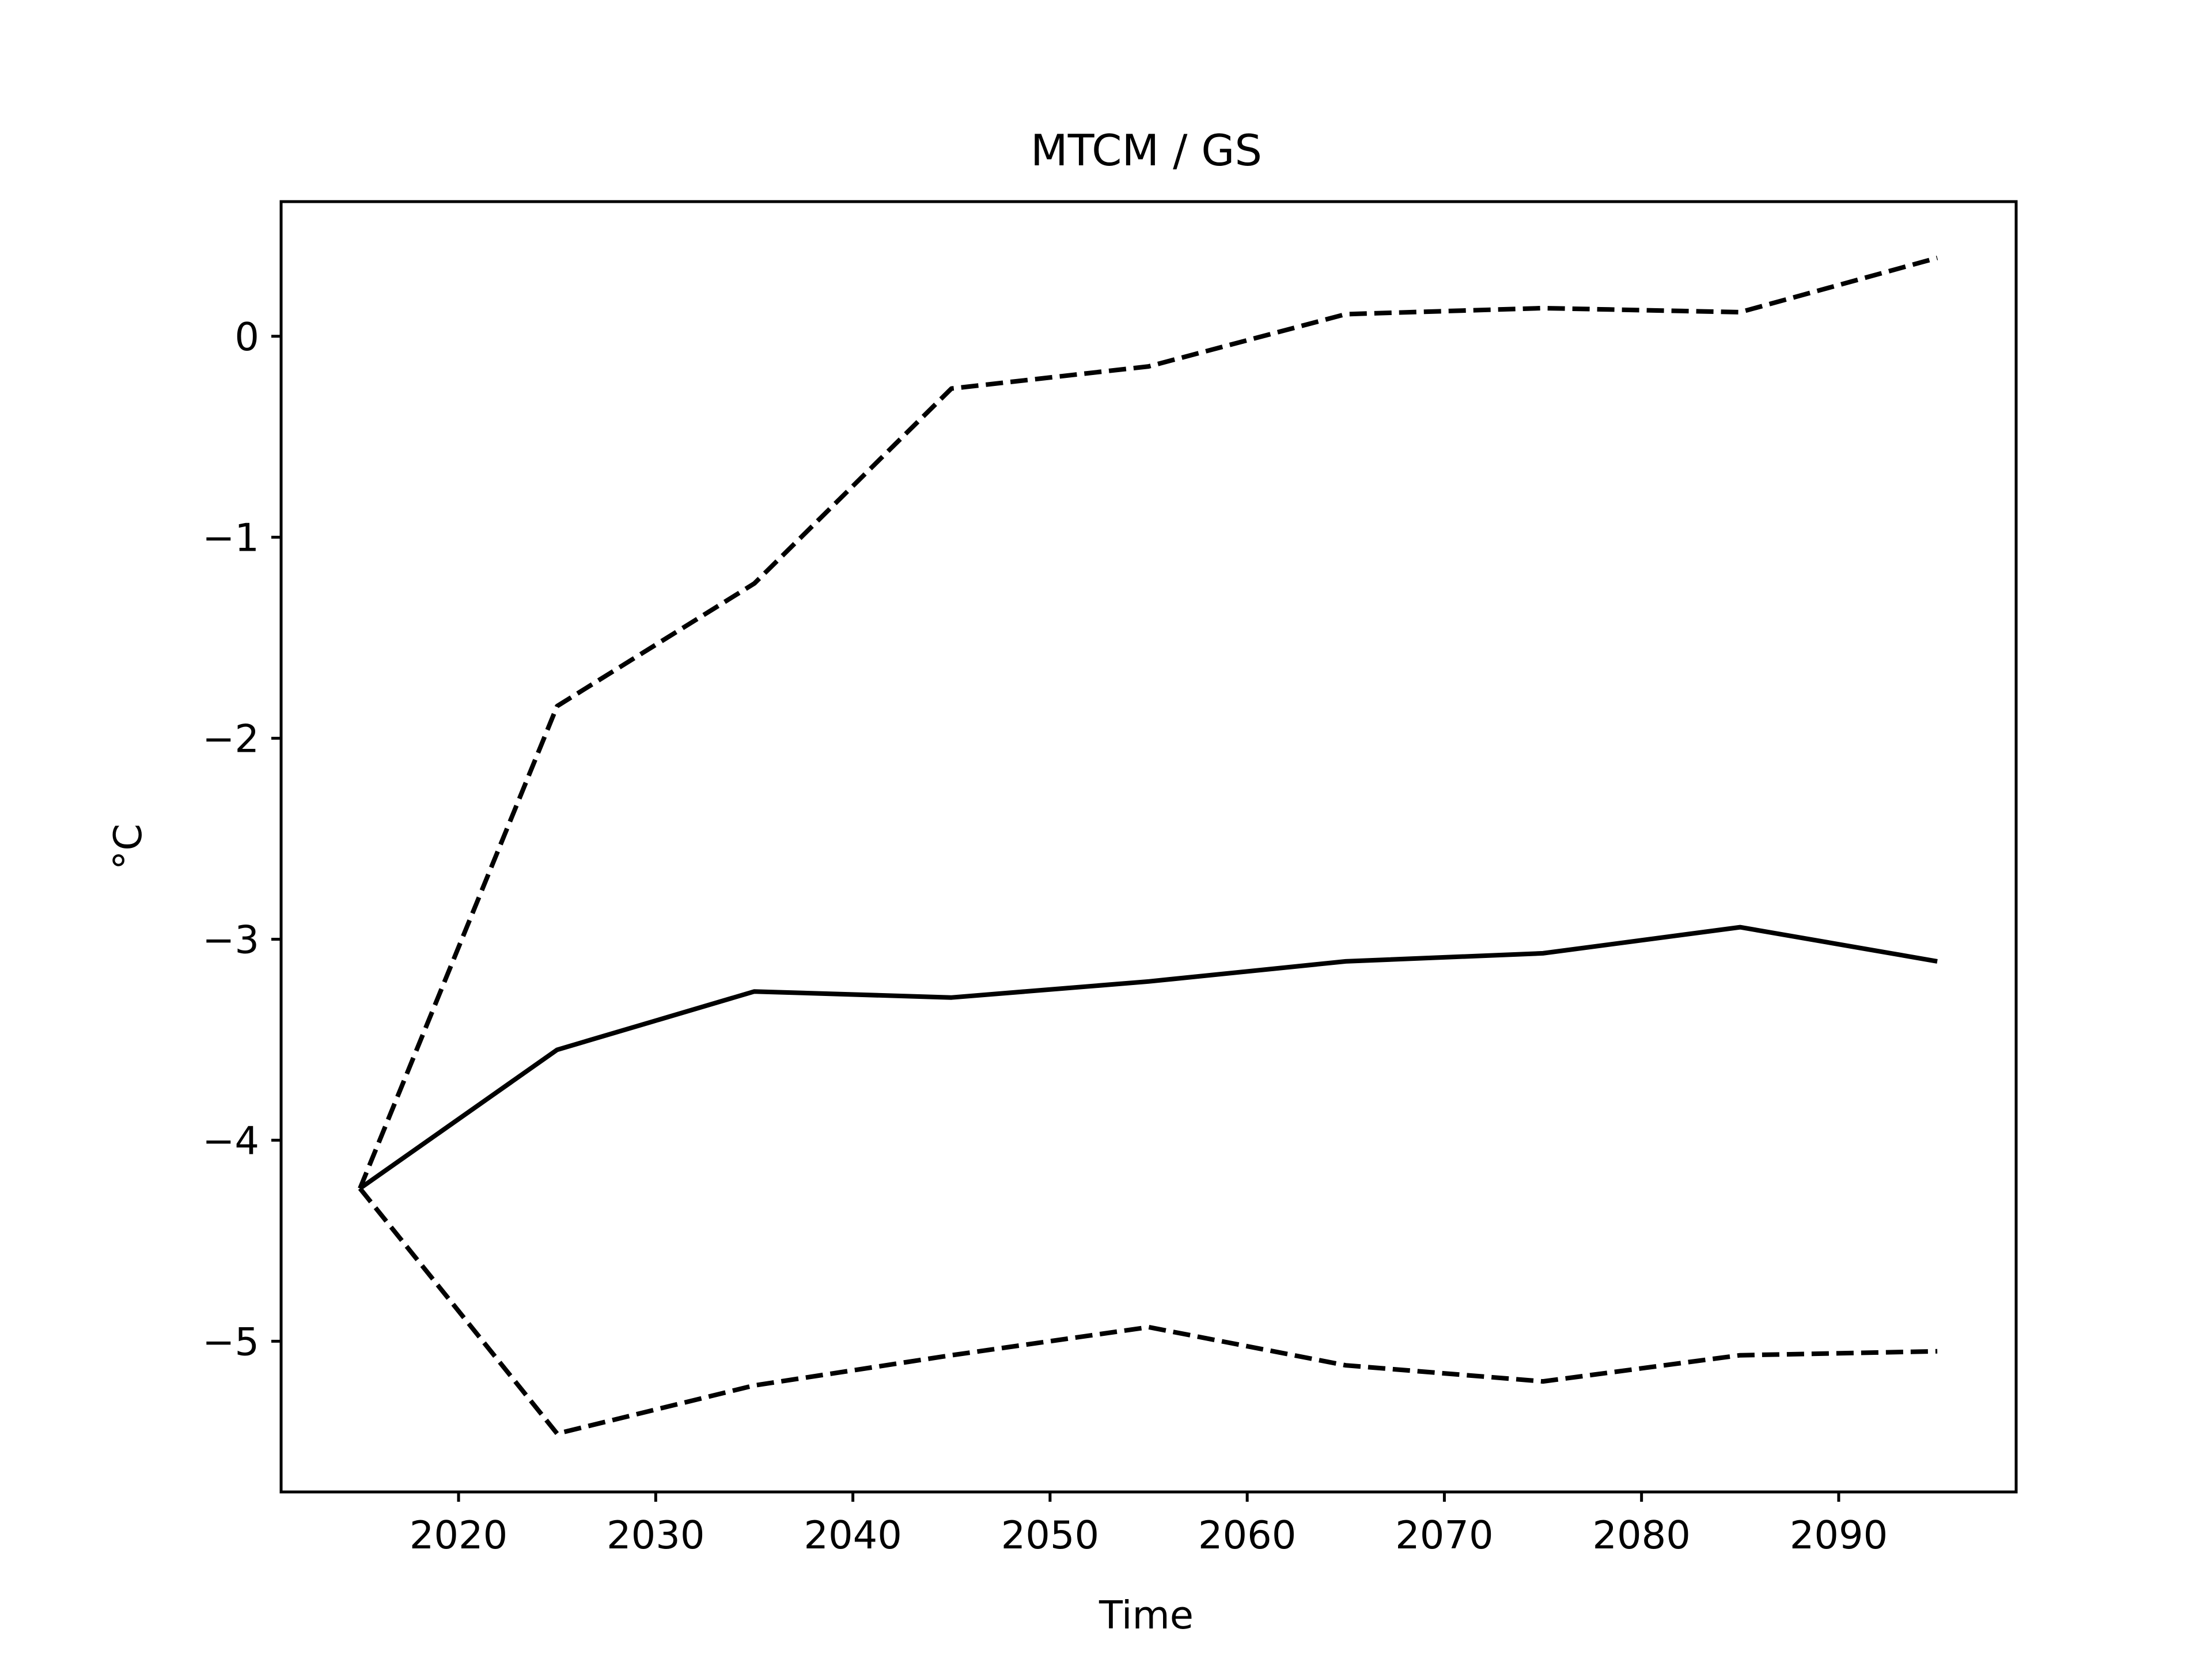  I want to click on x-tick-label: 2070, so click(1444, 1535).